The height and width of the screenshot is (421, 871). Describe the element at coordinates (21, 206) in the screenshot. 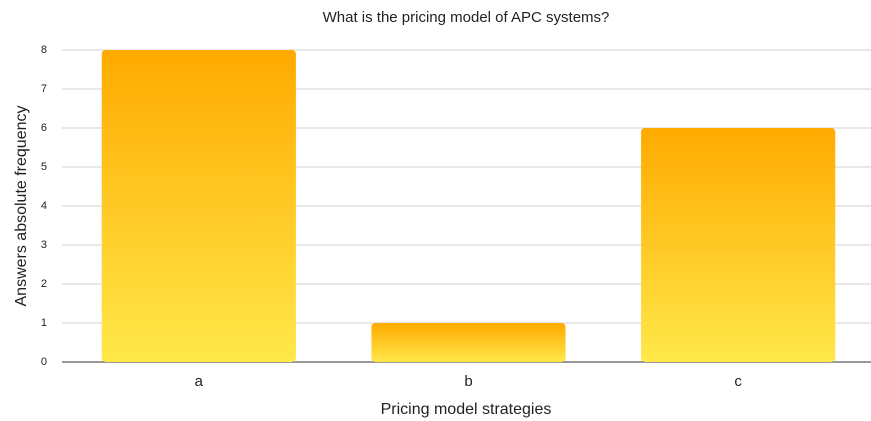

I see `y-axis-label: Answers absolute frequency` at that location.